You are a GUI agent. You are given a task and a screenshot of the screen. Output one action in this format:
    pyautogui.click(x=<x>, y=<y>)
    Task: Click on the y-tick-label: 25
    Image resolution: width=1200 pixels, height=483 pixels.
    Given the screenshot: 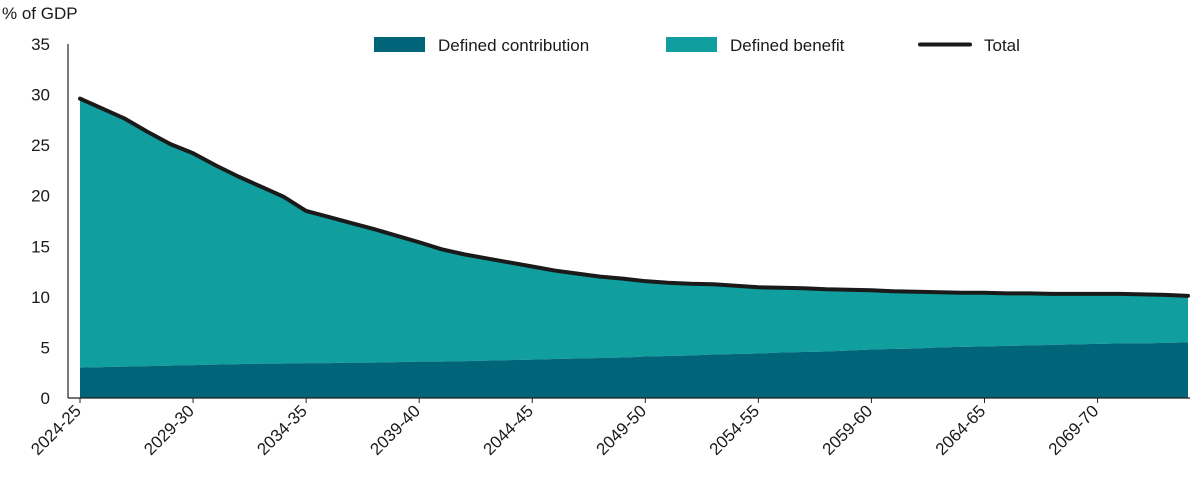 What is the action you would take?
    pyautogui.click(x=40, y=145)
    